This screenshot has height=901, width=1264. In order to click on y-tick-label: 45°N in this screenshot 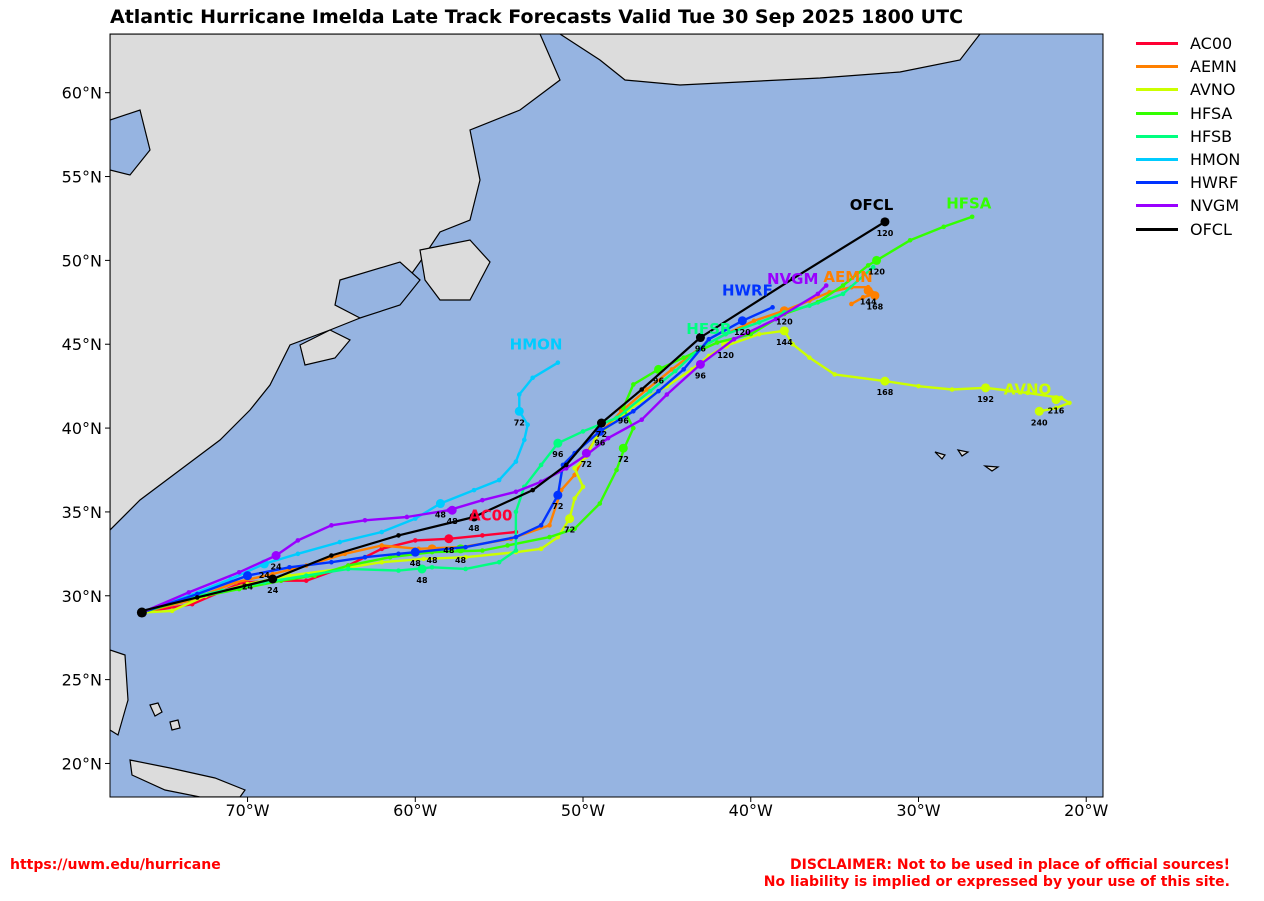, I will do `click(82, 344)`.